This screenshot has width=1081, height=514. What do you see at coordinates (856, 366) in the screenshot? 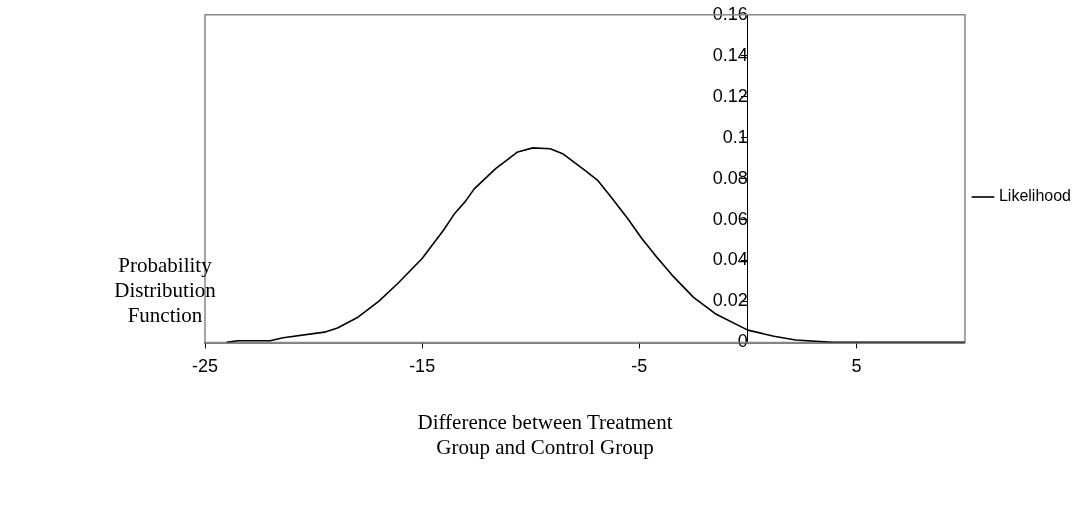
I see `x-tick-label: 5` at bounding box center [856, 366].